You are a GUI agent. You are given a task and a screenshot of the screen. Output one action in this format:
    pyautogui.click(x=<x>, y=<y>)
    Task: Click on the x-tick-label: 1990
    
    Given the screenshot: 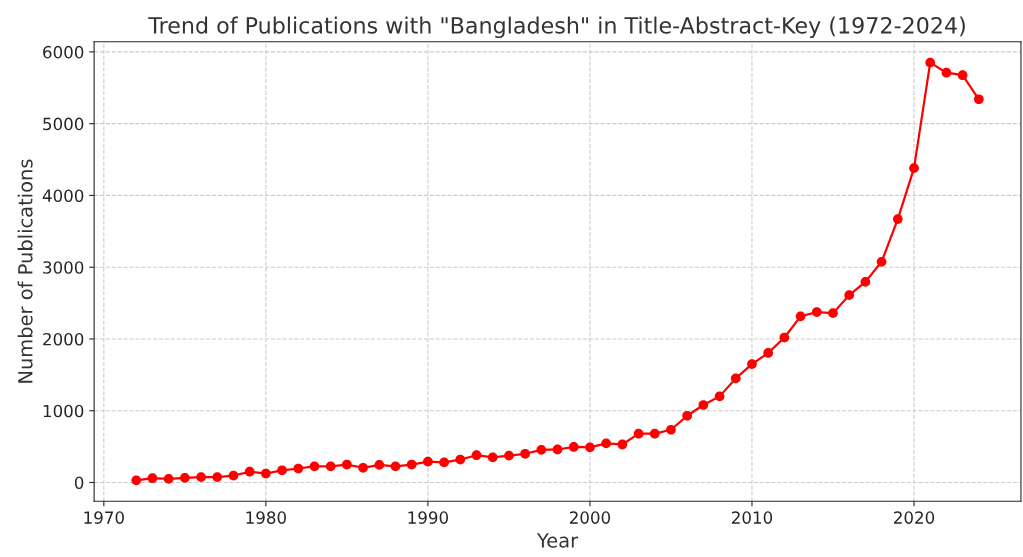 What is the action you would take?
    pyautogui.click(x=428, y=517)
    